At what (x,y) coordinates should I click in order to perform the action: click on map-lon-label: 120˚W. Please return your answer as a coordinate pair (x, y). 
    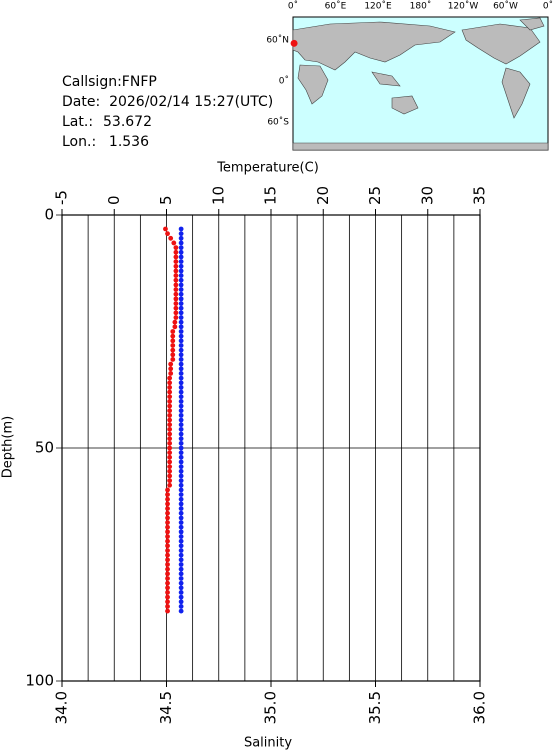
    Looking at the image, I should click on (463, 6).